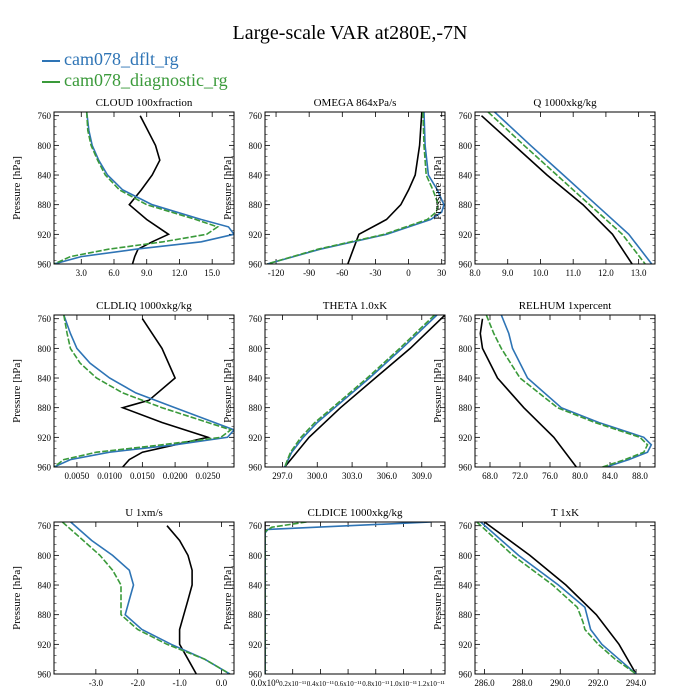 The width and height of the screenshot is (700, 700). Describe the element at coordinates (580, 476) in the screenshot. I see `x-tick-label-5-3: 80.0` at that location.